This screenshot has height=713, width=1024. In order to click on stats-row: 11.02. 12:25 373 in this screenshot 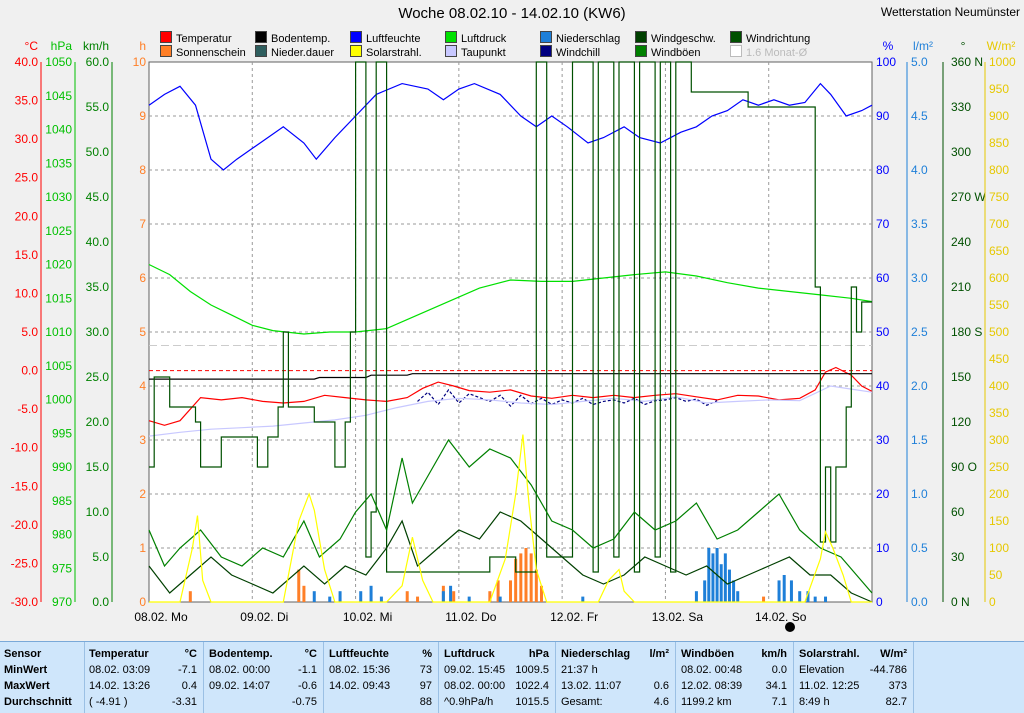, I will do `click(853, 688)`.